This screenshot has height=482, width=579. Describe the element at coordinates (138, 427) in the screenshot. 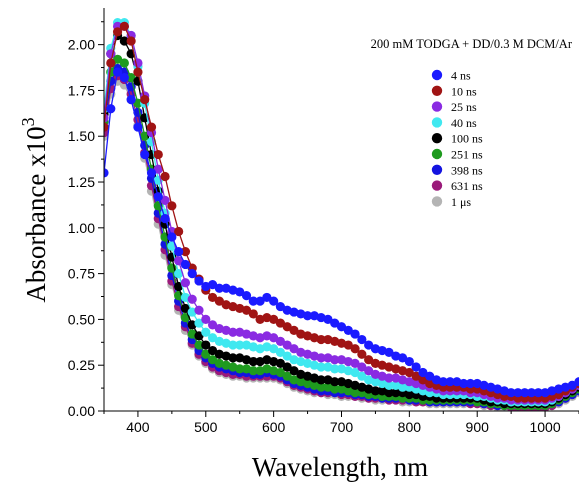

I see `x-tick-label: 400` at that location.